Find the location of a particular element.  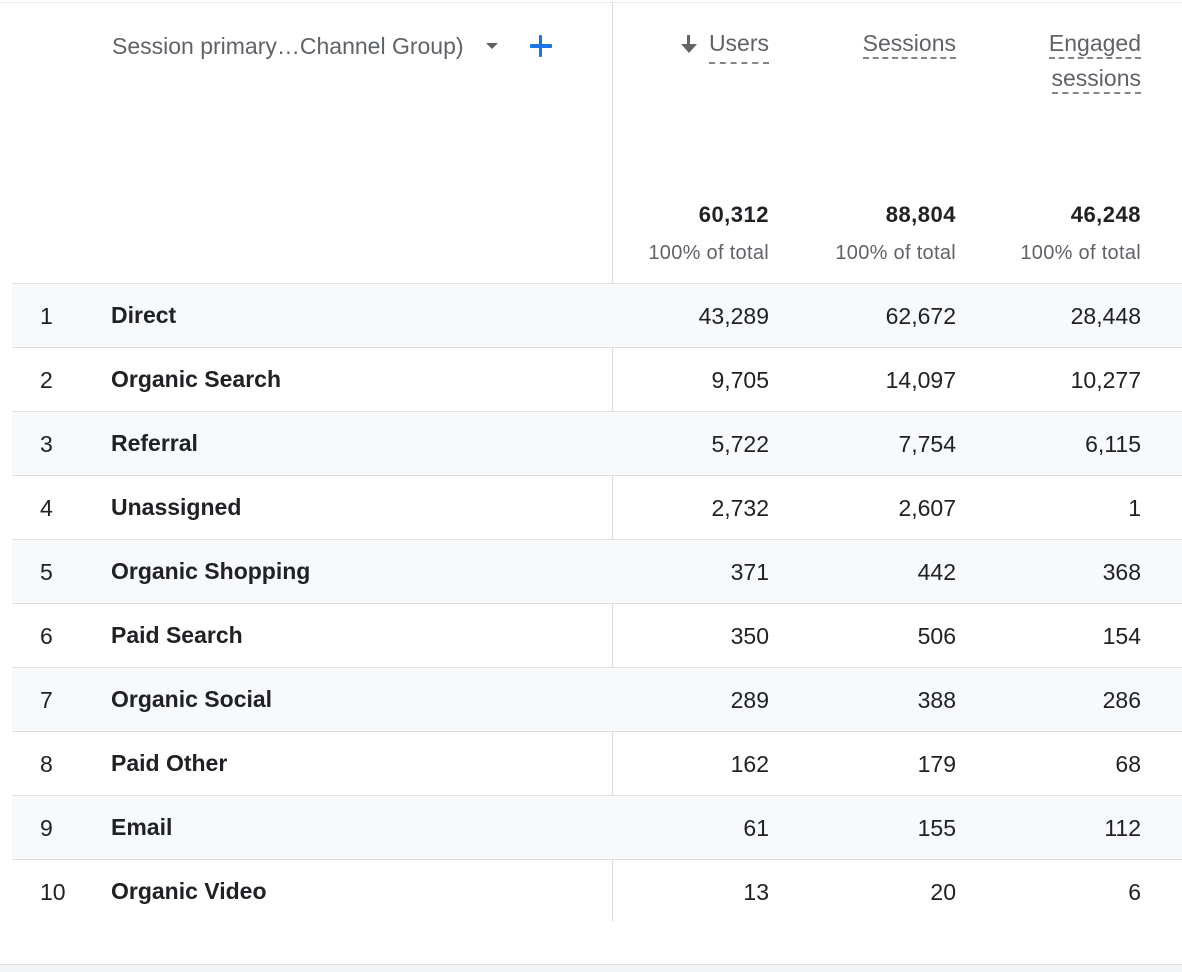

engaged-header-label-line2: sessions is located at coordinates (1096, 79).